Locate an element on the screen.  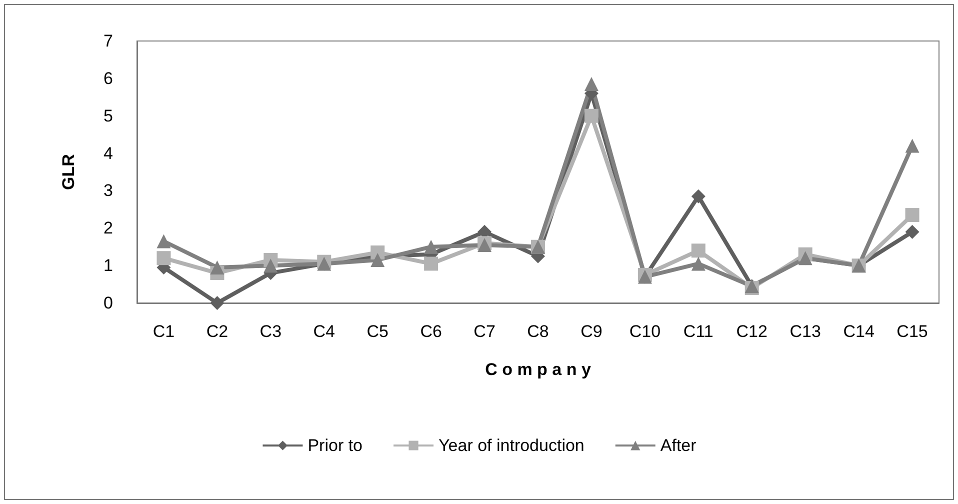
x-tick-label: C1 is located at coordinates (163, 331).